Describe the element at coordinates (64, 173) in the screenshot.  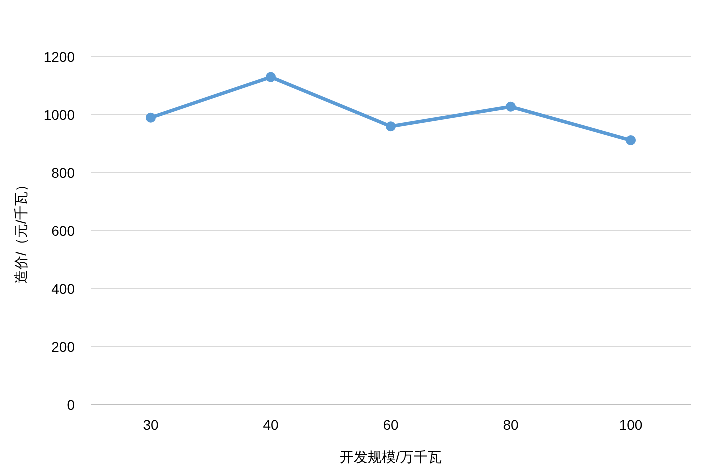
I see `y-tick-label: 800` at that location.